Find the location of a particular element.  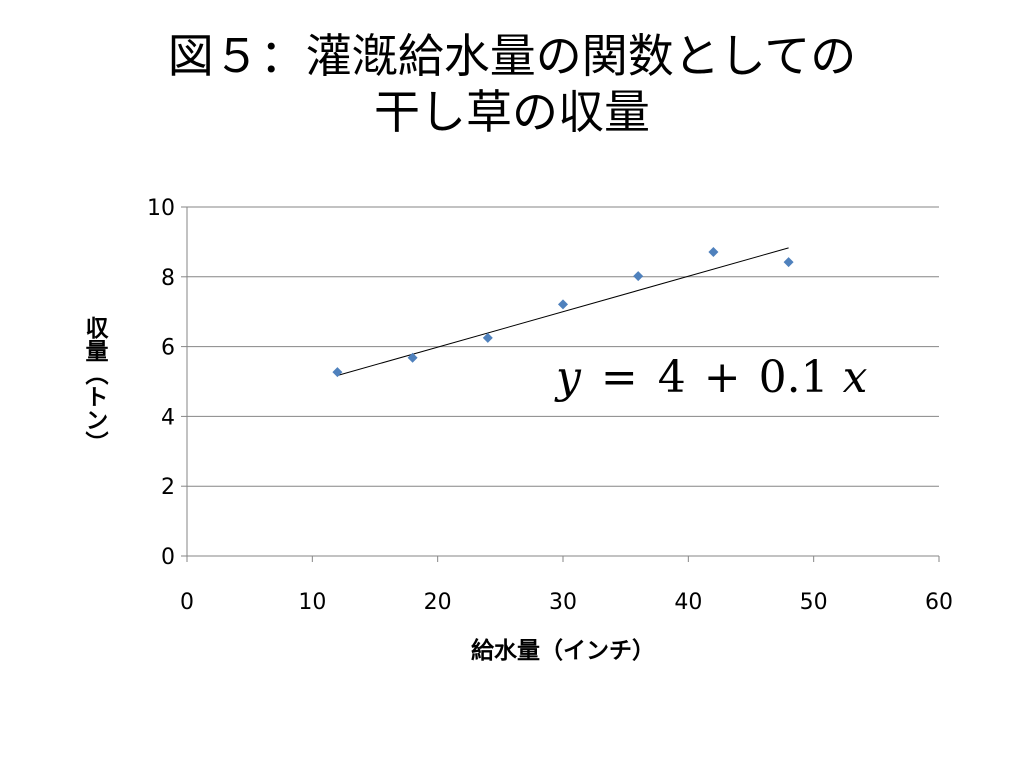

x-tick-label: 20 is located at coordinates (438, 602).